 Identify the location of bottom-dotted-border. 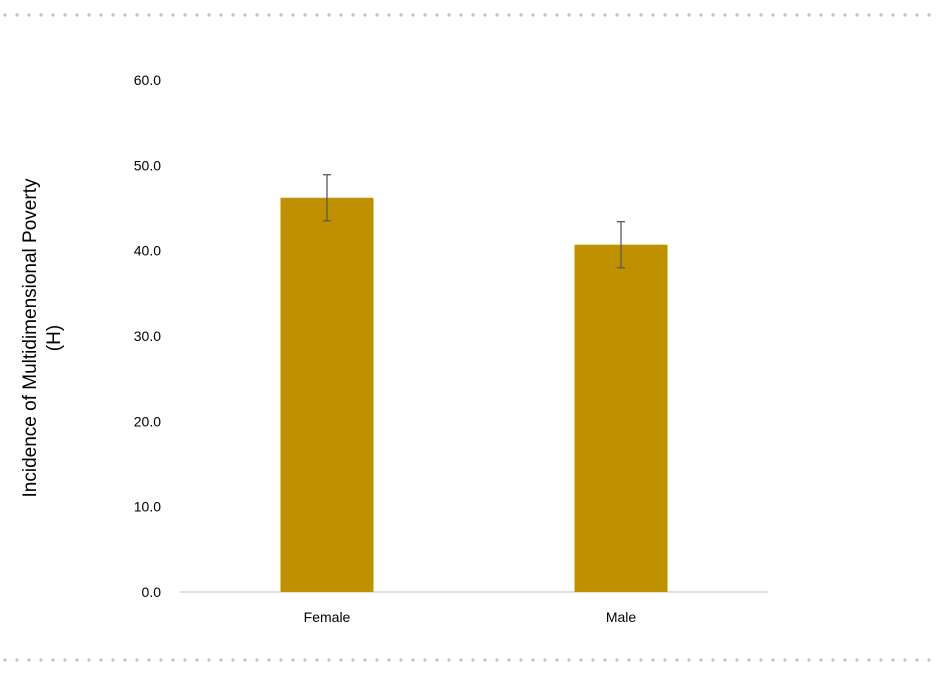
(467, 660).